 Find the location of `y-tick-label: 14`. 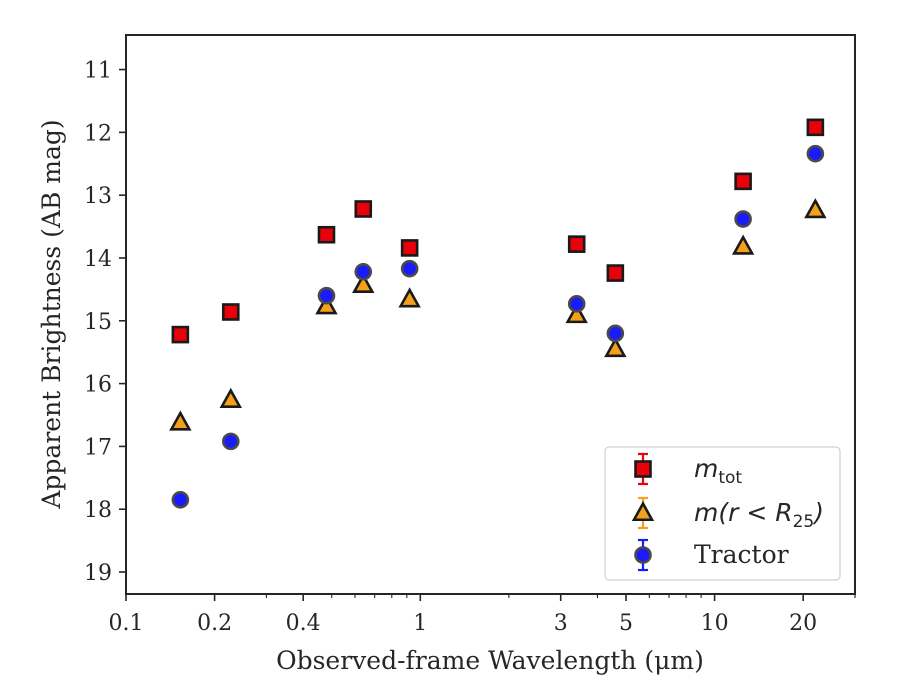

y-tick-label: 14 is located at coordinates (98, 259).